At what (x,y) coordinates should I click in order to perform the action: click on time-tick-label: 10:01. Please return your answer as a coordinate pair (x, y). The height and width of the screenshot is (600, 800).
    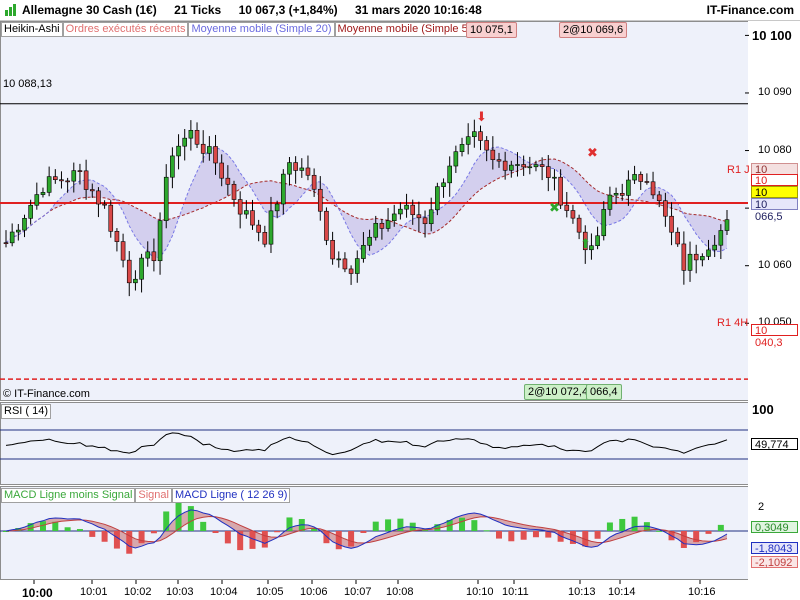
    Looking at the image, I should click on (94, 592).